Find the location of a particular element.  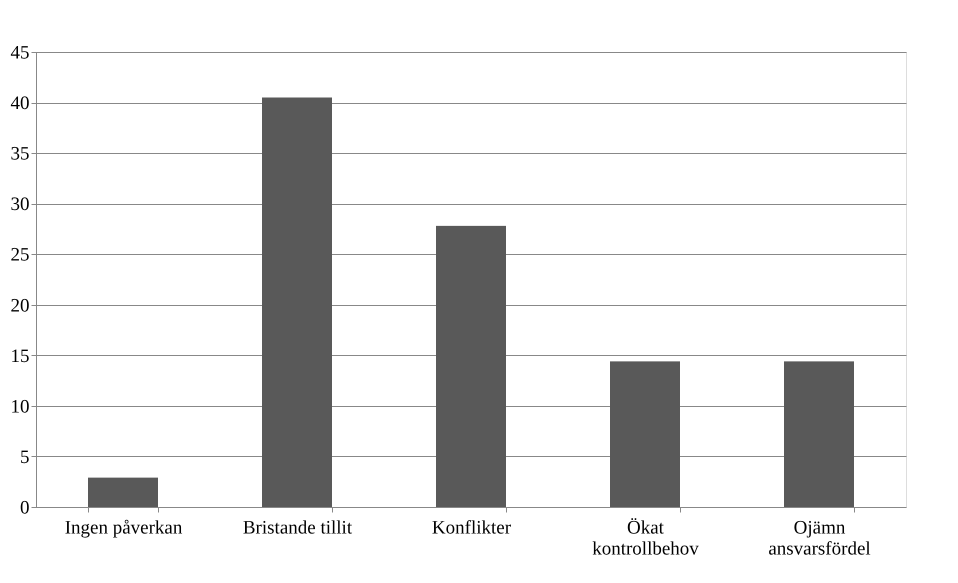

y-tick-label: 25 is located at coordinates (20, 255).